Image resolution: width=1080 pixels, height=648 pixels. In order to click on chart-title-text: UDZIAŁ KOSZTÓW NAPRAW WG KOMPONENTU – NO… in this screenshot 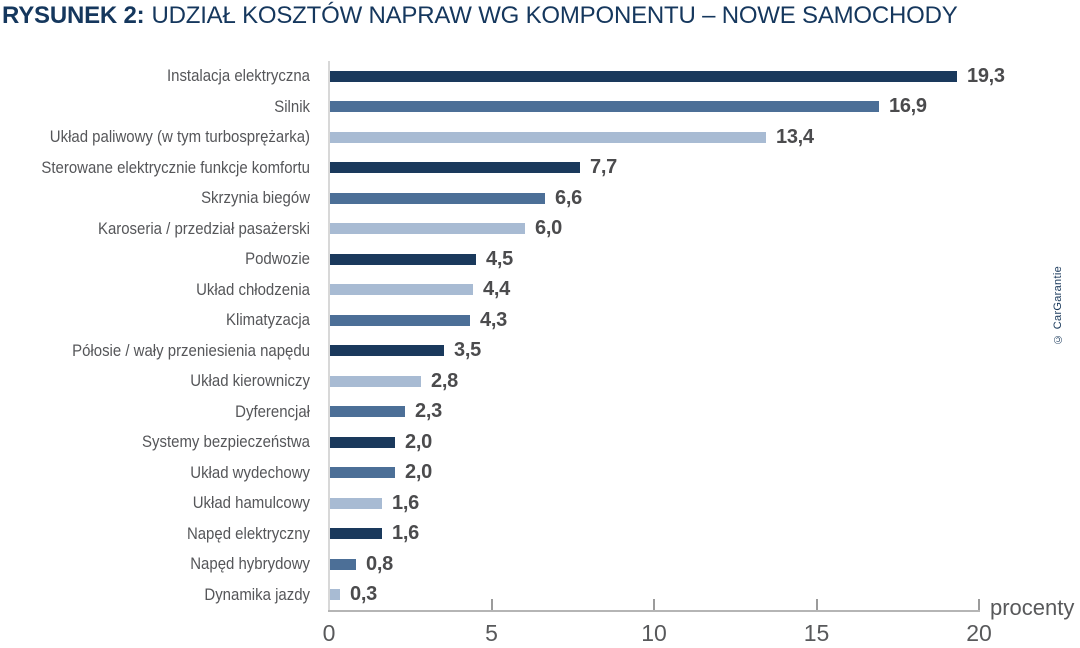, I will do `click(554, 15)`.